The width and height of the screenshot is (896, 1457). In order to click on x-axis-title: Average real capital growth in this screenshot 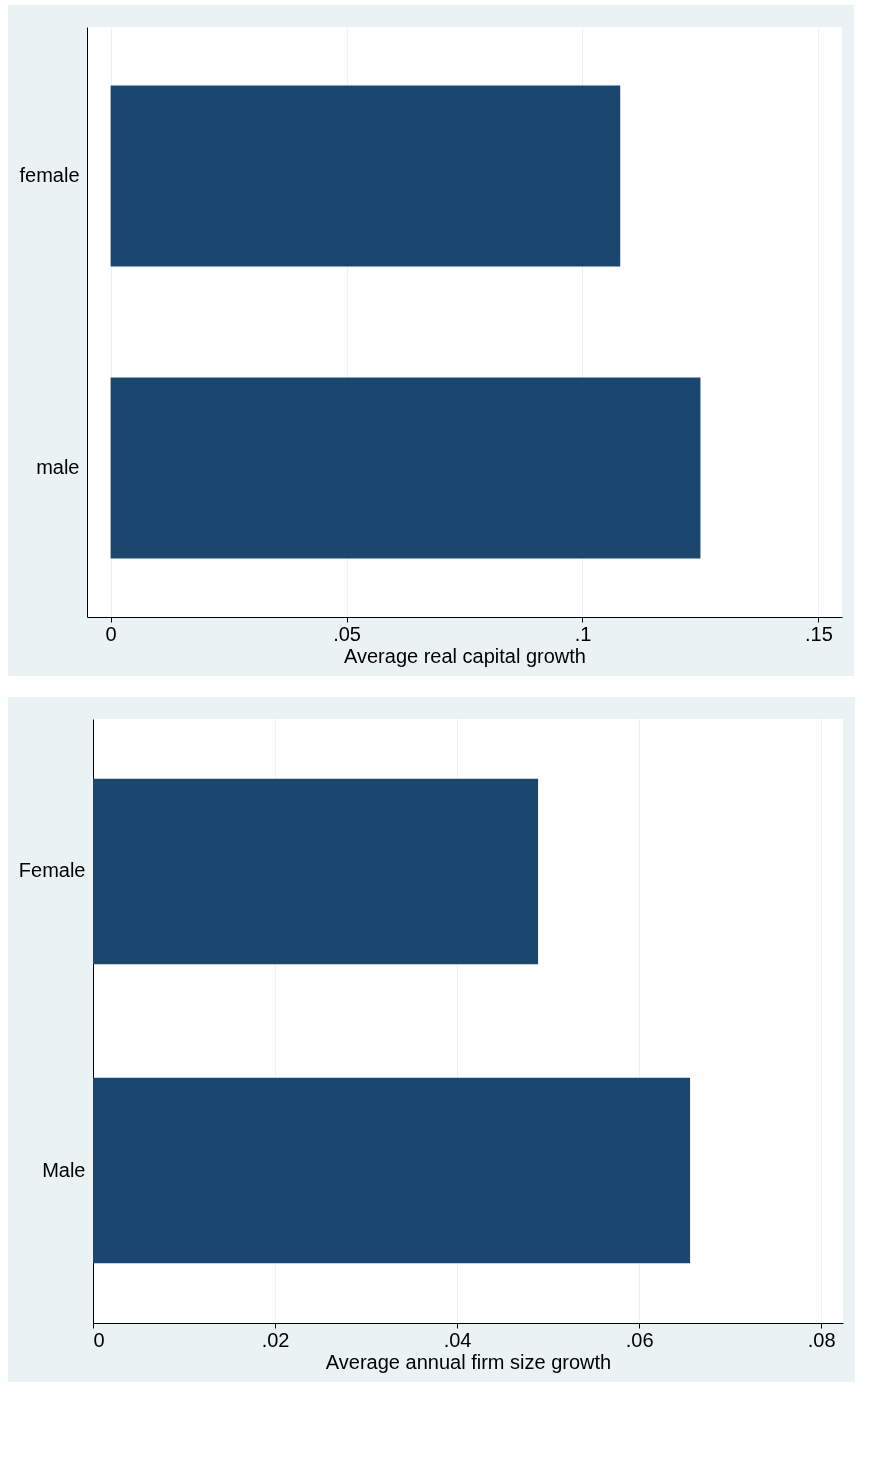, I will do `click(465, 655)`.